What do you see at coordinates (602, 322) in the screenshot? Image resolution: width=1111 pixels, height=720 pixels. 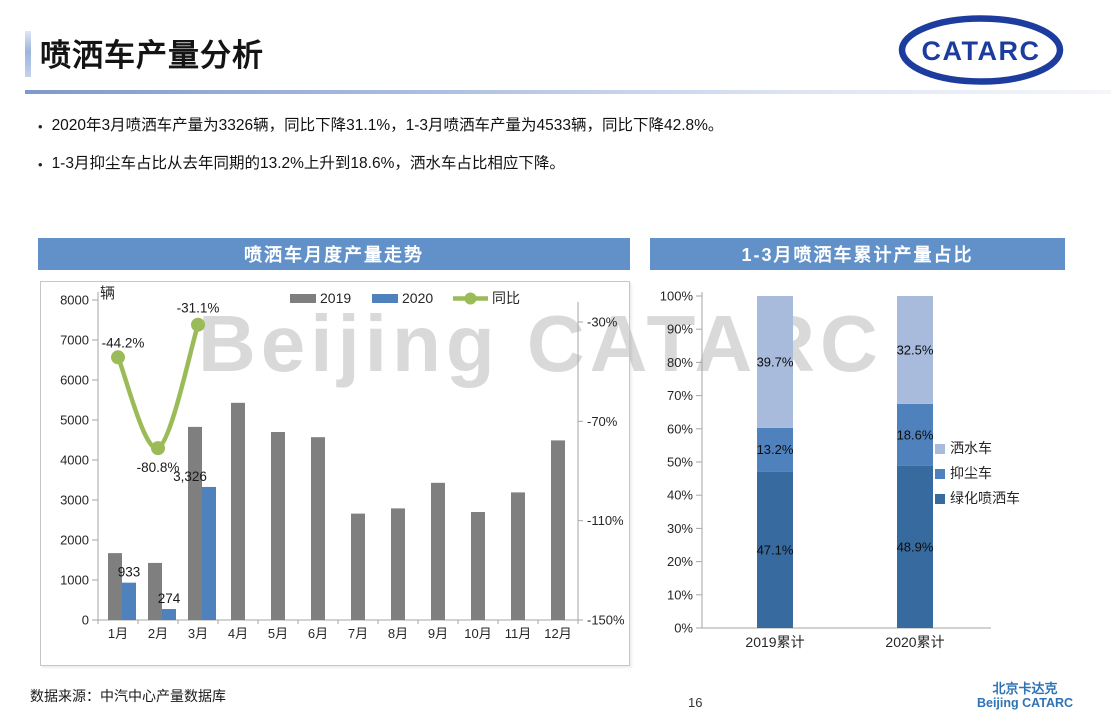 I see `right-axis-tick-label: -30%` at bounding box center [602, 322].